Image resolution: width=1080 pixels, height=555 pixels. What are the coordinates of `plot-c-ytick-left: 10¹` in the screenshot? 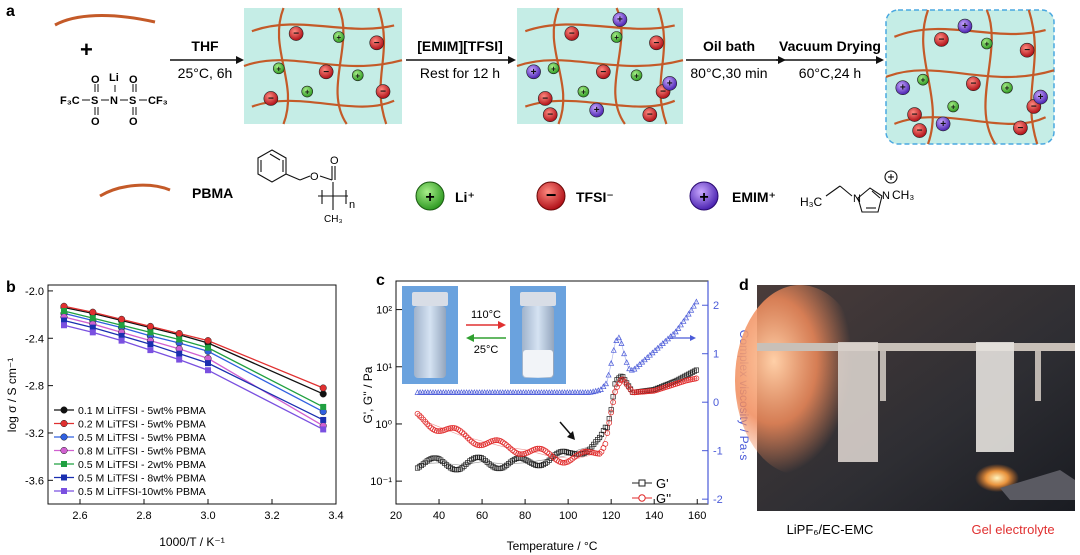 It's located at (384, 368).